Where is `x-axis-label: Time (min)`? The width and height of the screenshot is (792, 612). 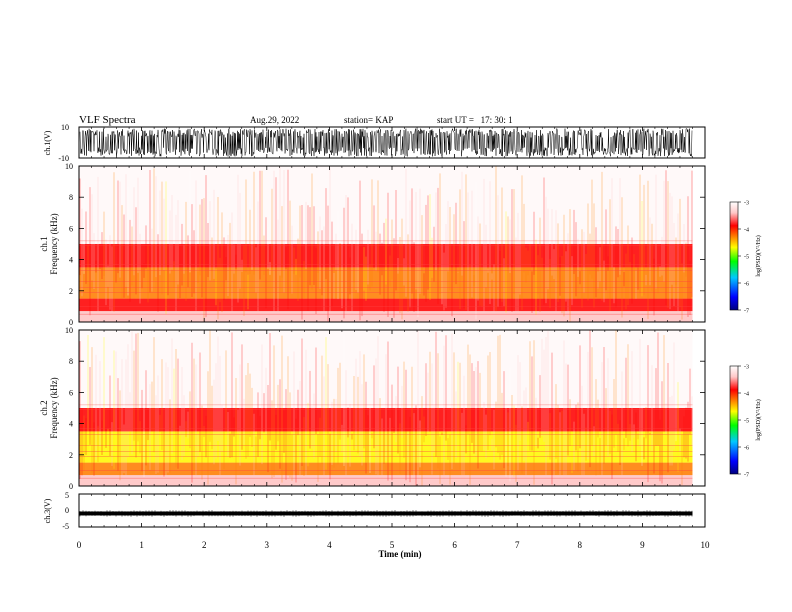
x-axis-label: Time (min) is located at coordinates (399, 554).